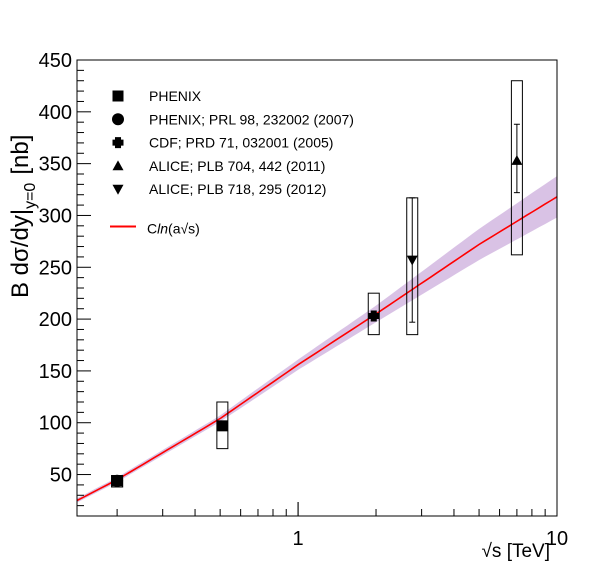 Image resolution: width=598 pixels, height=574 pixels. Describe the element at coordinates (30, 196) in the screenshot. I see `y-axis-title-subscript: y=0` at that location.